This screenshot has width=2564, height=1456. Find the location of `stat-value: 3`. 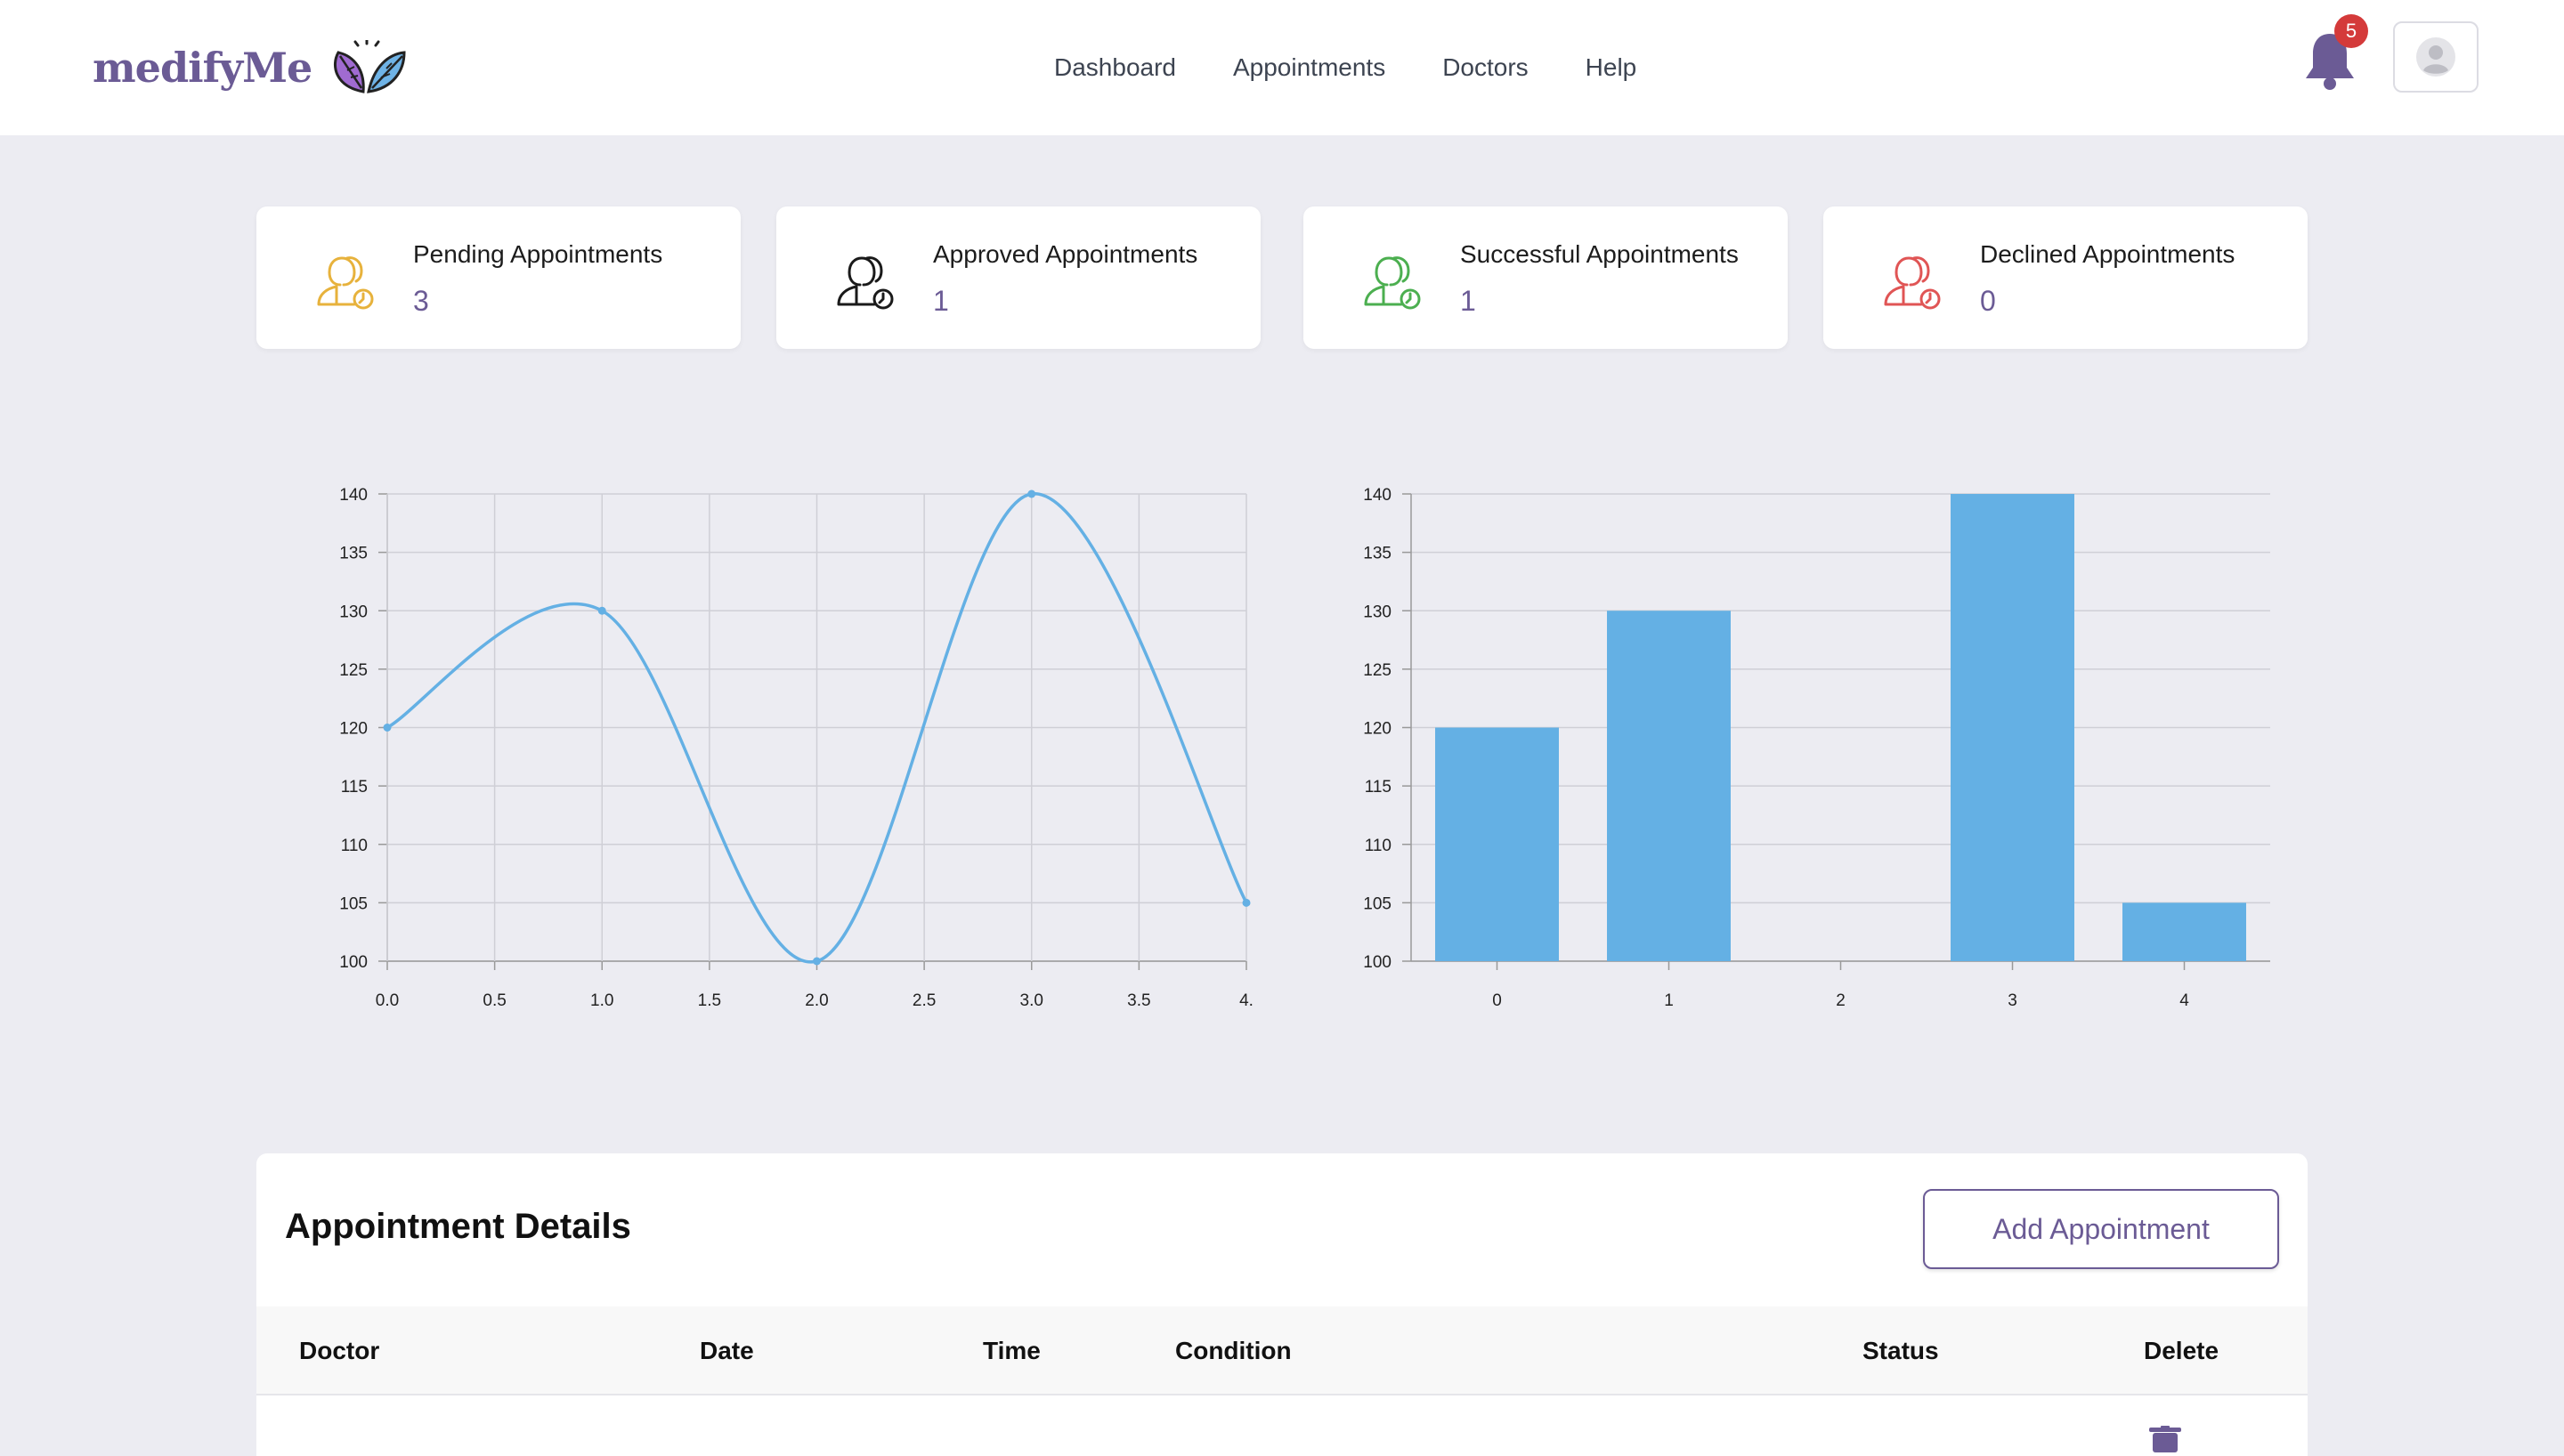

stat-value: 3 is located at coordinates (421, 301).